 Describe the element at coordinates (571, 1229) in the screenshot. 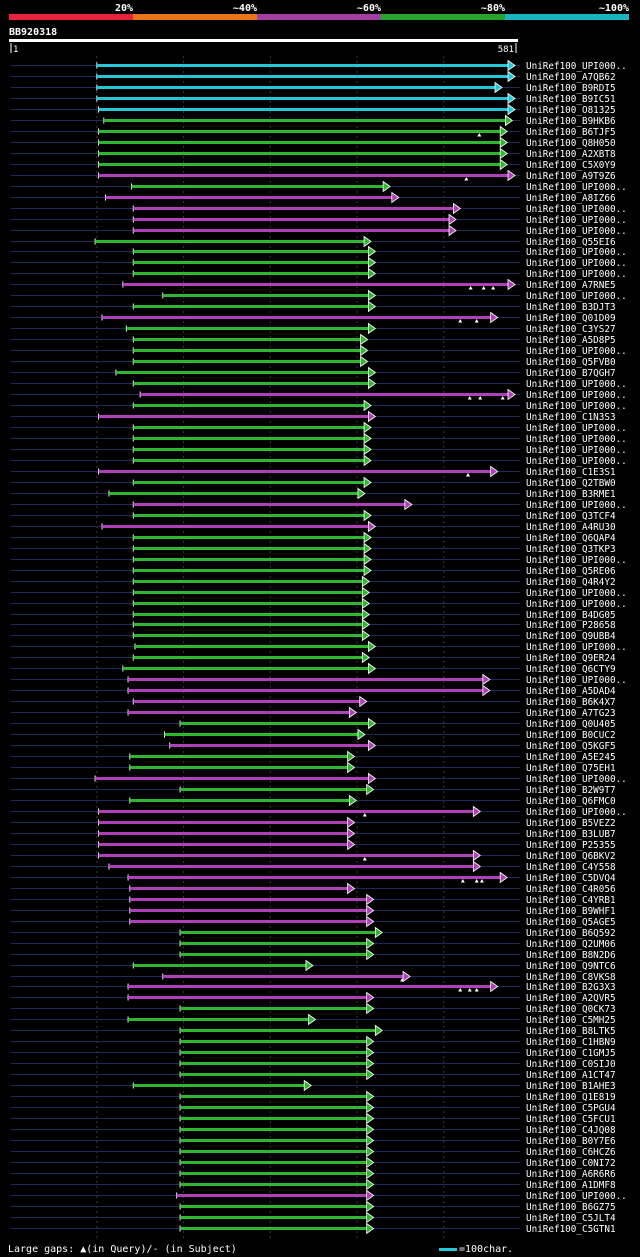

I see `hit-label: UniRef100_C5GTN1` at that location.